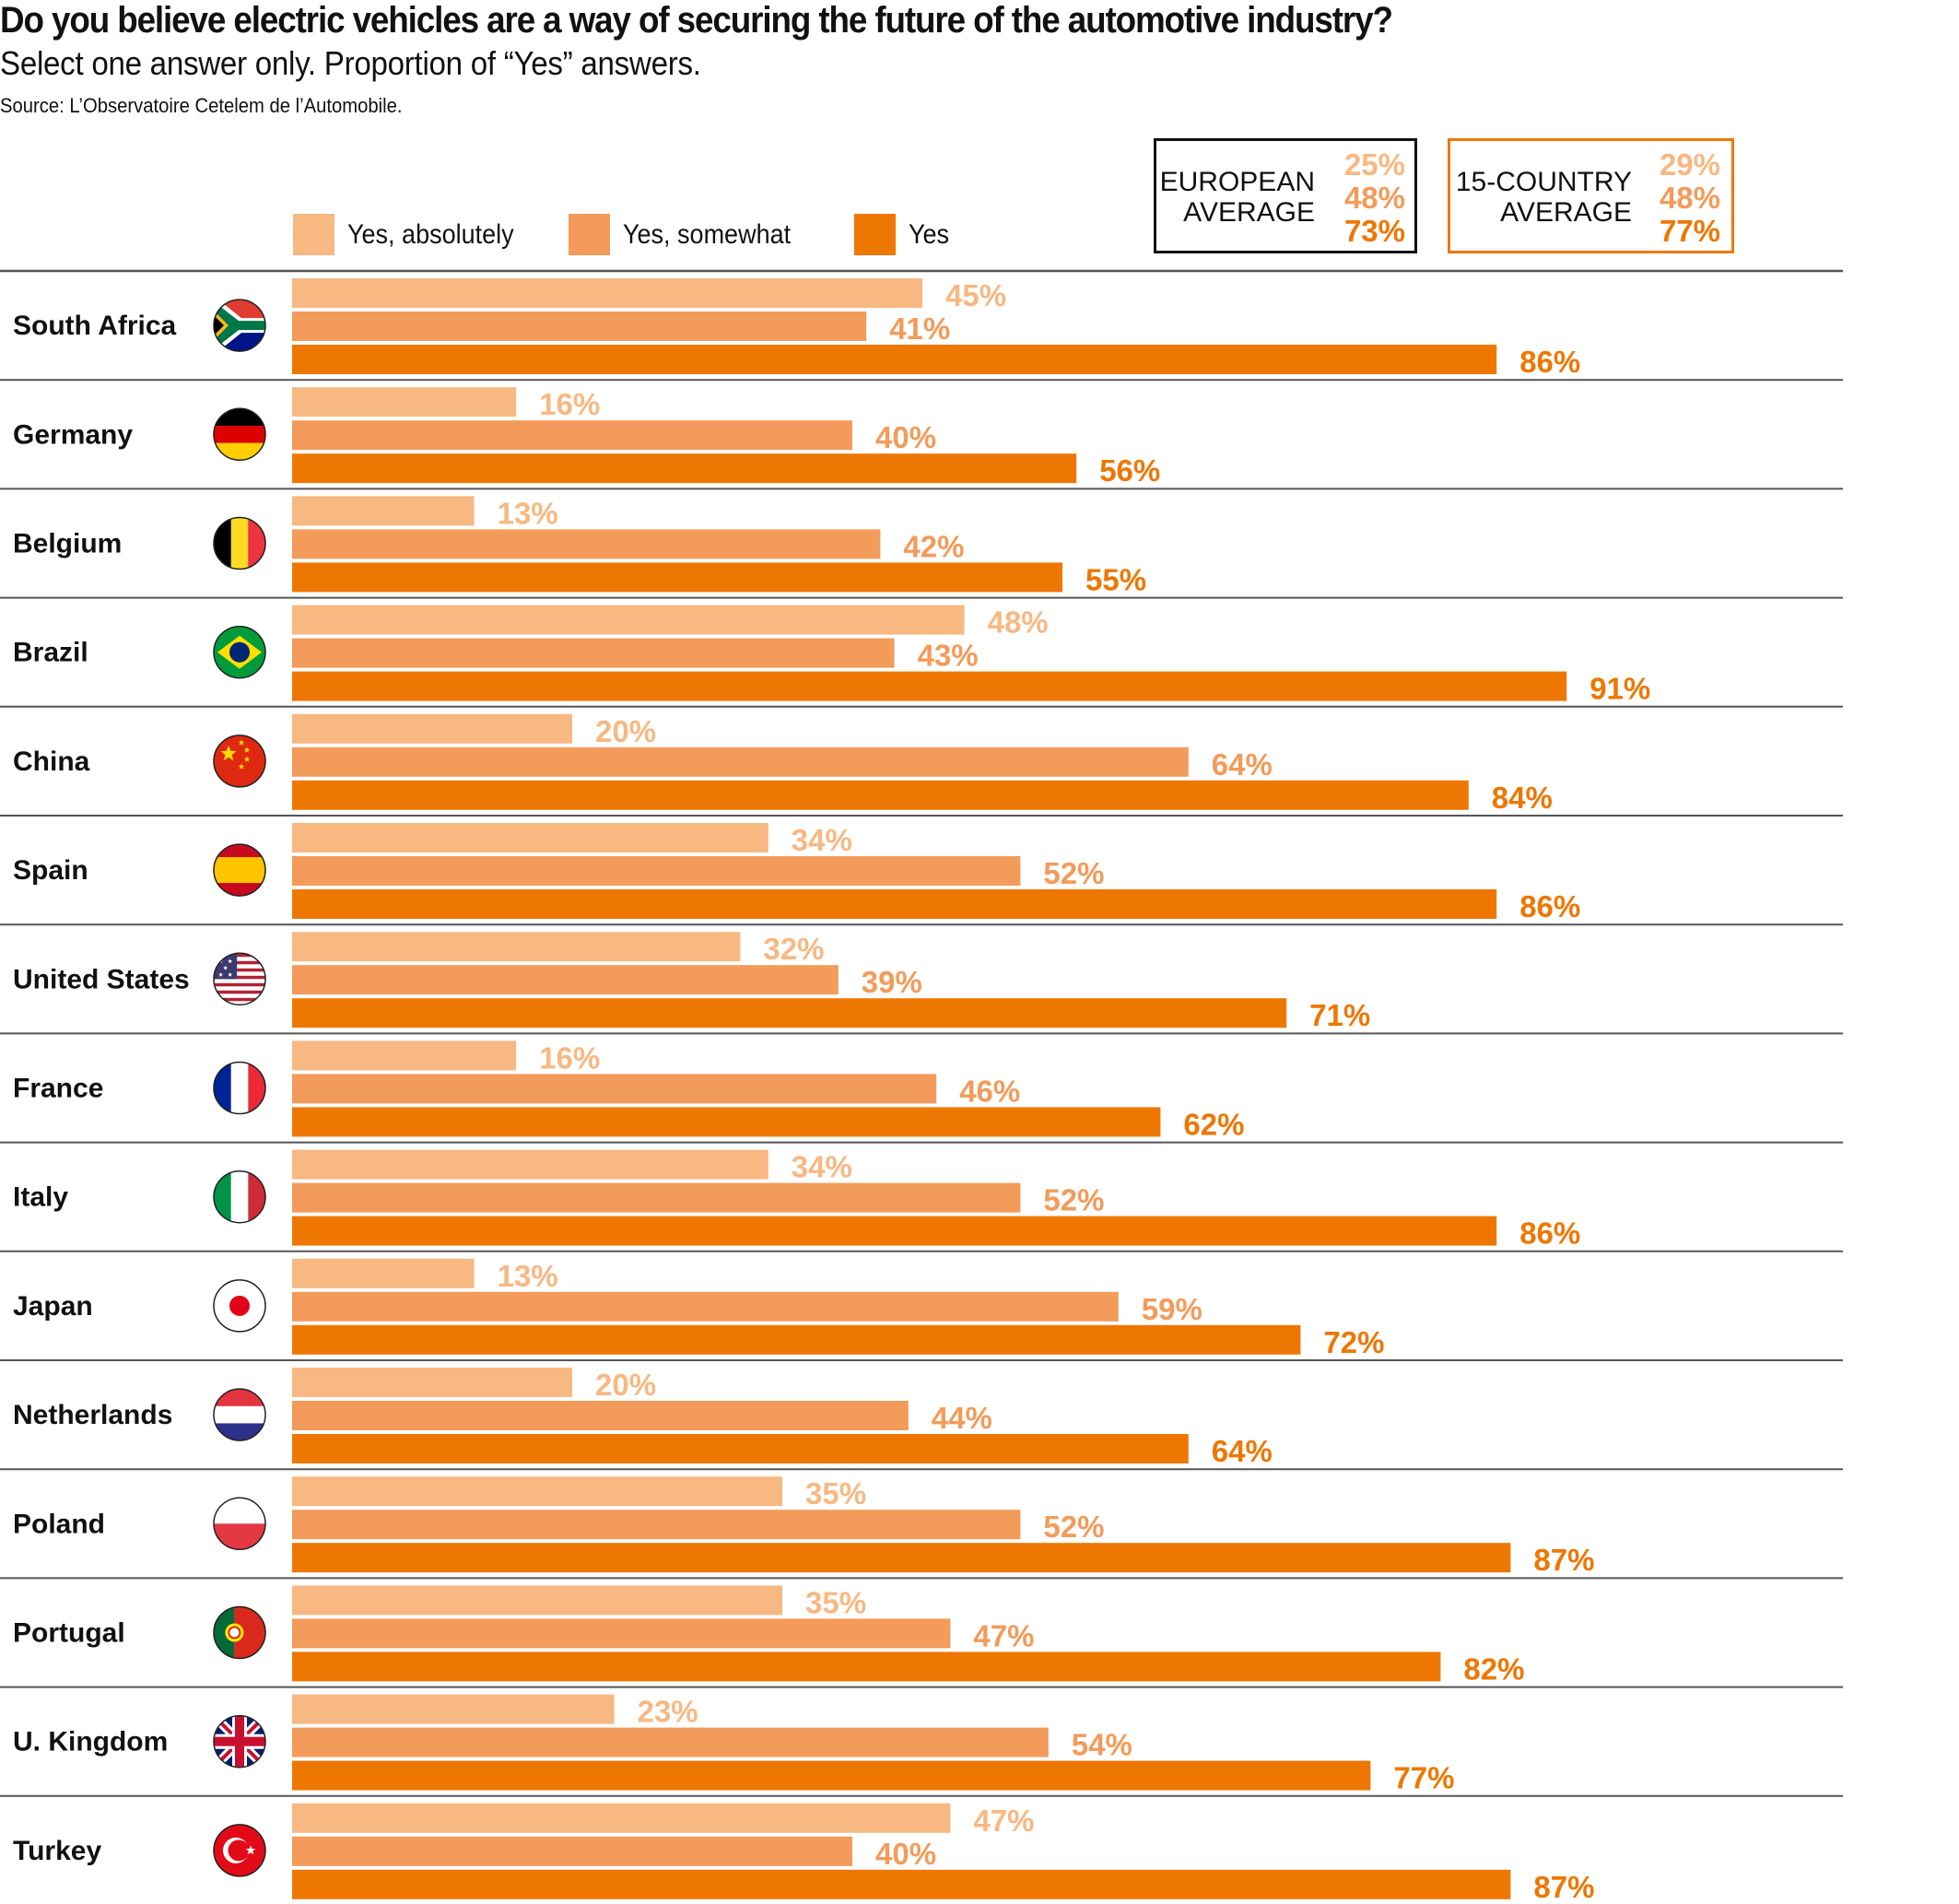  What do you see at coordinates (239, 870) in the screenshot?
I see `spain-flag-icon` at bounding box center [239, 870].